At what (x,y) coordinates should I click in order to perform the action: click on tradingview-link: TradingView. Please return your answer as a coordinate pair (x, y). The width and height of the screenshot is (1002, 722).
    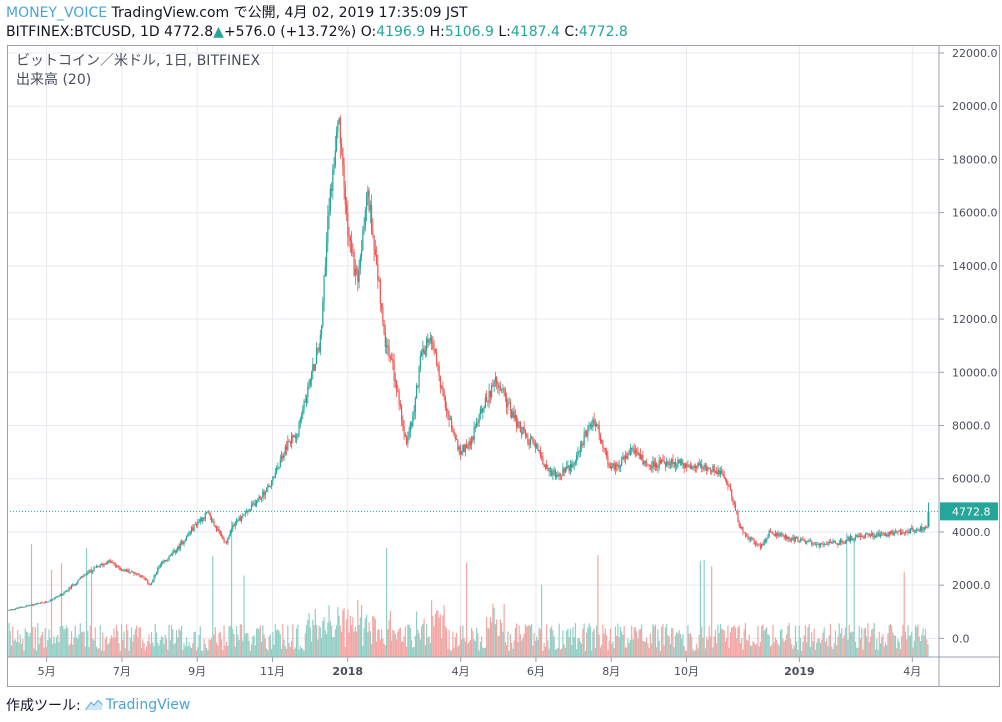
    Looking at the image, I should click on (137, 705).